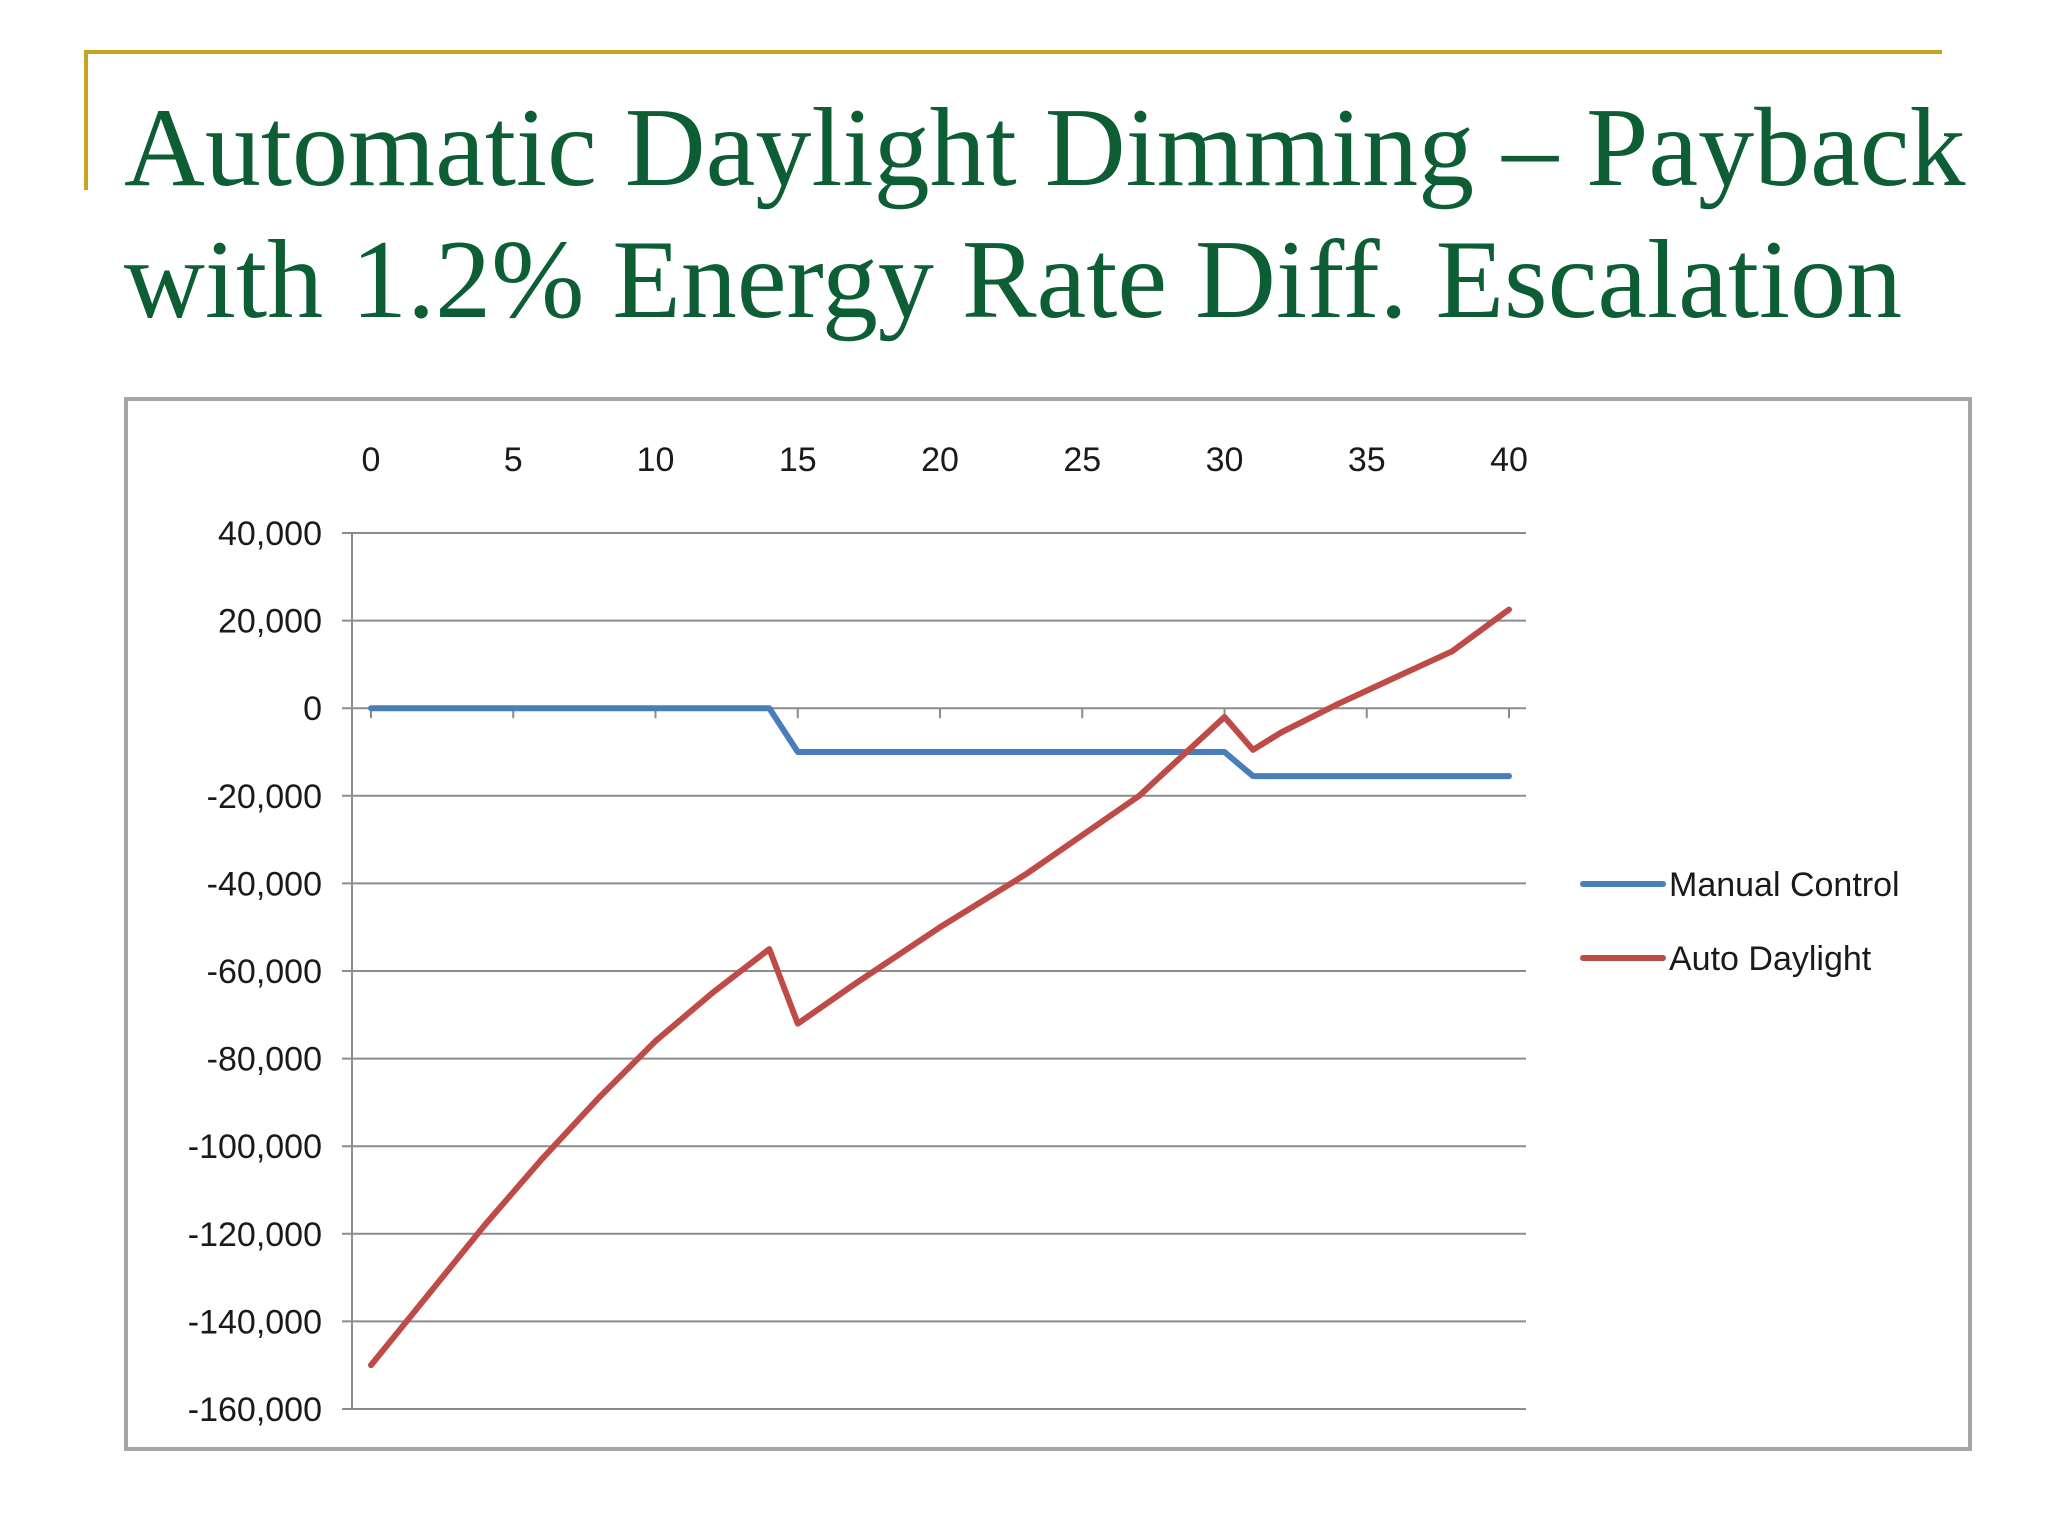 The height and width of the screenshot is (1536, 2048). What do you see at coordinates (940, 742) in the screenshot?
I see `series-line-manual-control` at bounding box center [940, 742].